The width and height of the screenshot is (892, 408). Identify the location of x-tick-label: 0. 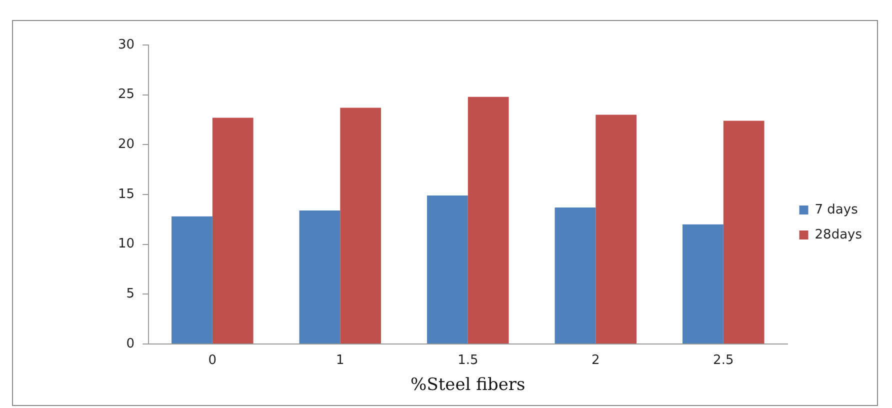
(212, 360).